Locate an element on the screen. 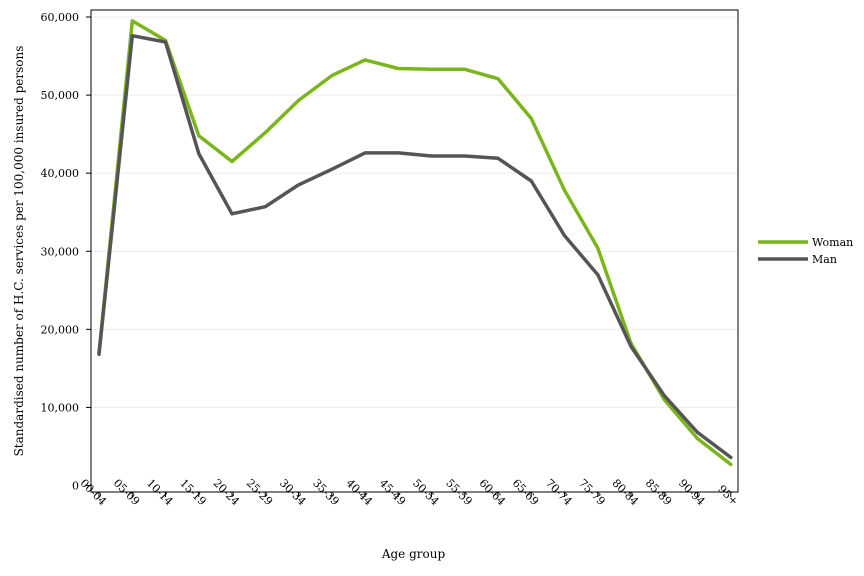 This screenshot has width=864, height=576. y-tick-label: 20,000 is located at coordinates (60, 329).